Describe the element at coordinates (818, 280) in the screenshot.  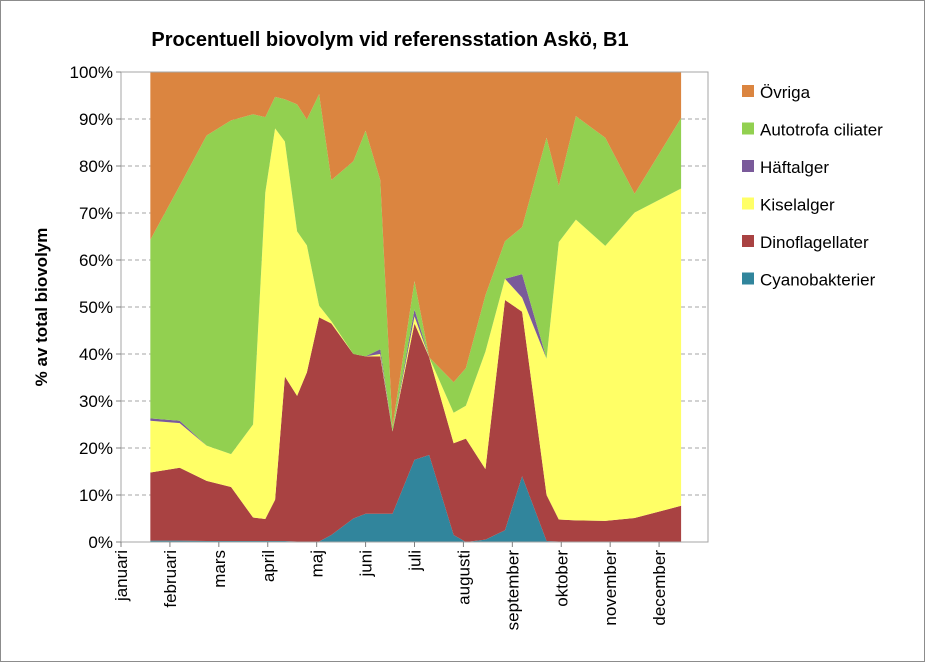
I see `legend-label-cyanobakterier: Cyanobakterier` at that location.